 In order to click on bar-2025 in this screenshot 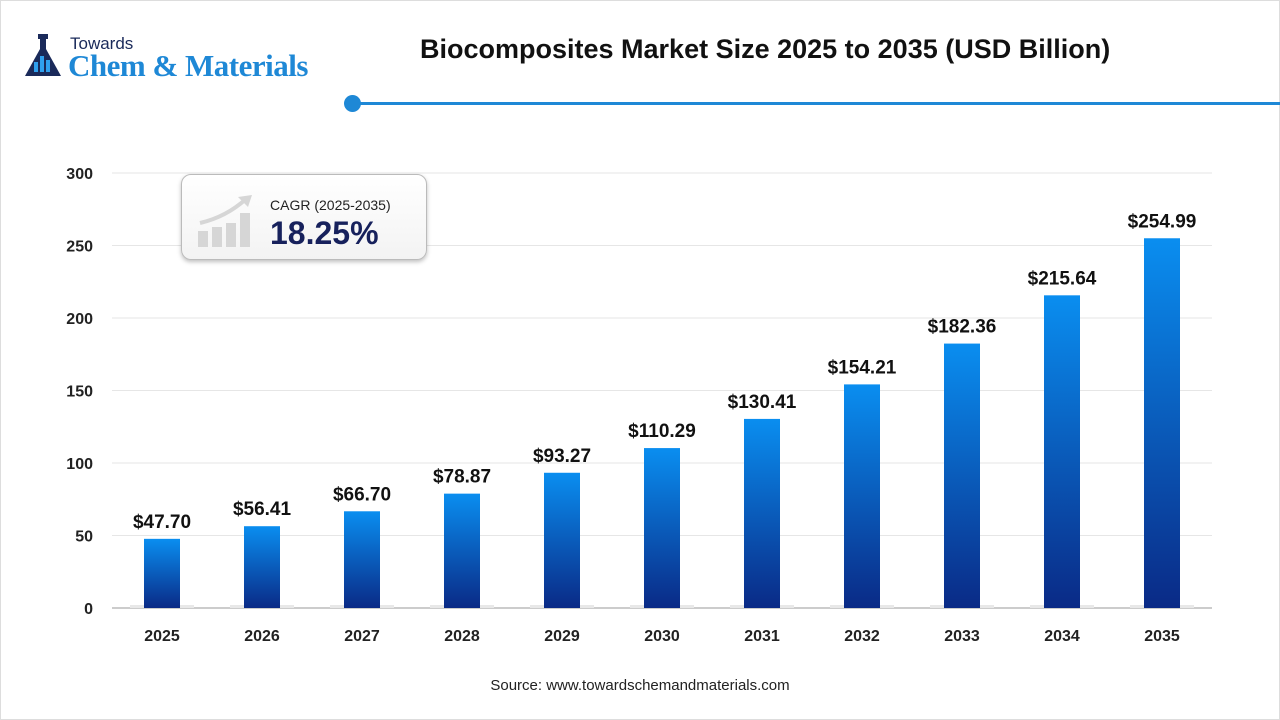, I will do `click(162, 573)`.